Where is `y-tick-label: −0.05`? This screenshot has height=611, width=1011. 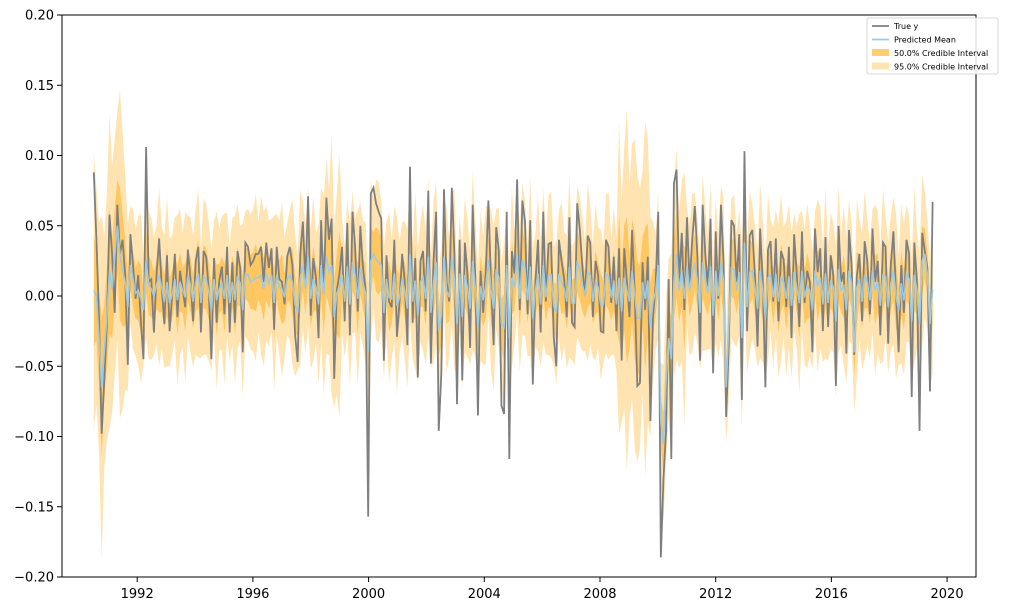 y-tick-label: −0.05 is located at coordinates (34, 367).